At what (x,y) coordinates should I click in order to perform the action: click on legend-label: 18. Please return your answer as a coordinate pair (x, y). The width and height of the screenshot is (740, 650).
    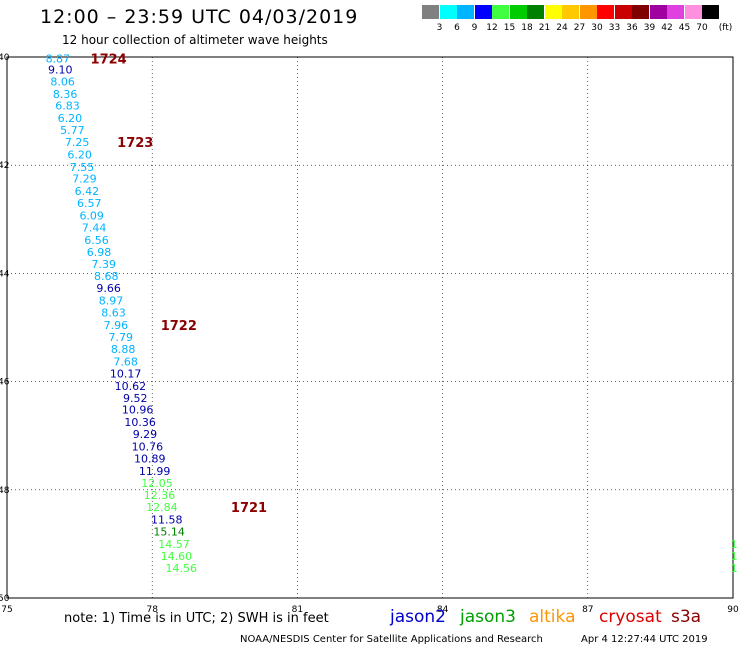
    Looking at the image, I should click on (527, 28).